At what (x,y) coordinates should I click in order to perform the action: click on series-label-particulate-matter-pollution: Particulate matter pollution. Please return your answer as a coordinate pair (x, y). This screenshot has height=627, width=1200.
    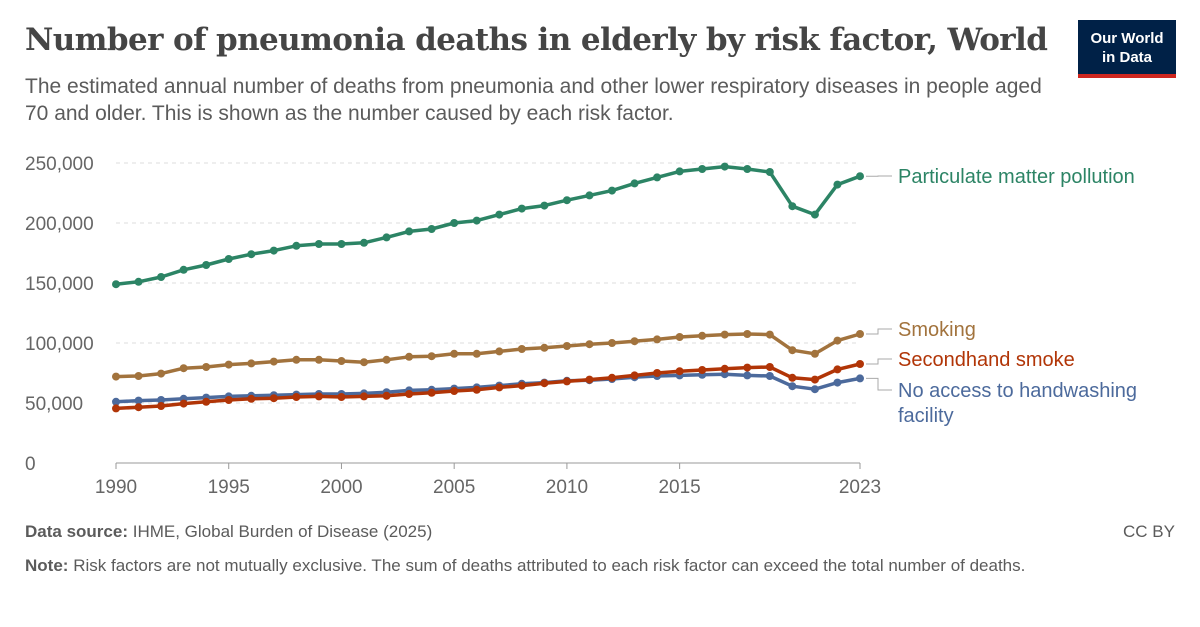
    Looking at the image, I should click on (1016, 177).